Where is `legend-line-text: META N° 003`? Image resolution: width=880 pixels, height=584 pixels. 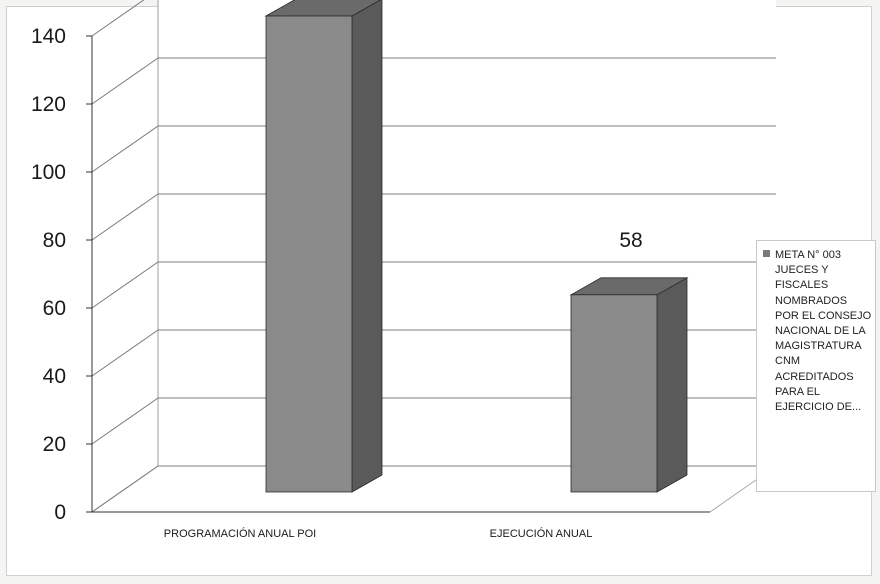
legend-line-text: META N° 003 is located at coordinates (808, 255).